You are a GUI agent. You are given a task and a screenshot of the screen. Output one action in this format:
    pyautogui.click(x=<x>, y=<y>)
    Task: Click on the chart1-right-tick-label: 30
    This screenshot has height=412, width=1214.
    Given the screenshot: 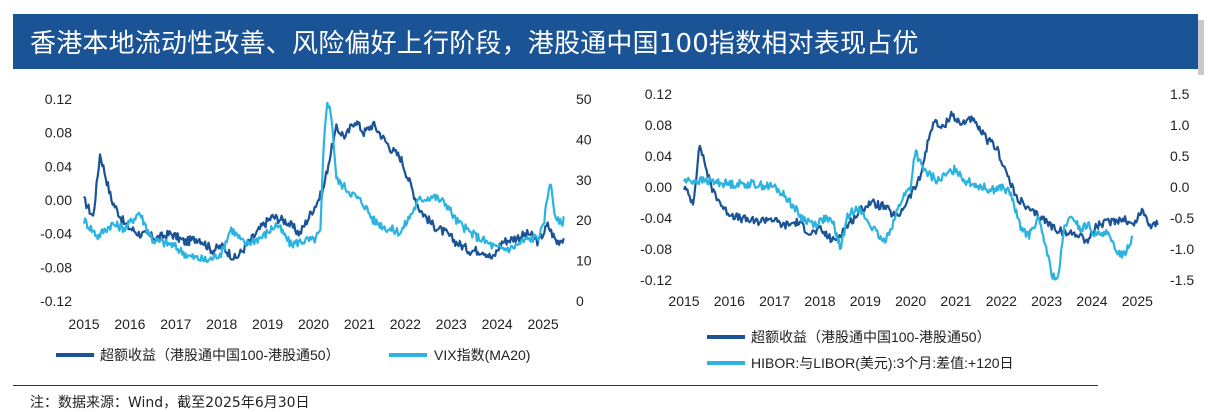 What is the action you would take?
    pyautogui.click(x=584, y=180)
    